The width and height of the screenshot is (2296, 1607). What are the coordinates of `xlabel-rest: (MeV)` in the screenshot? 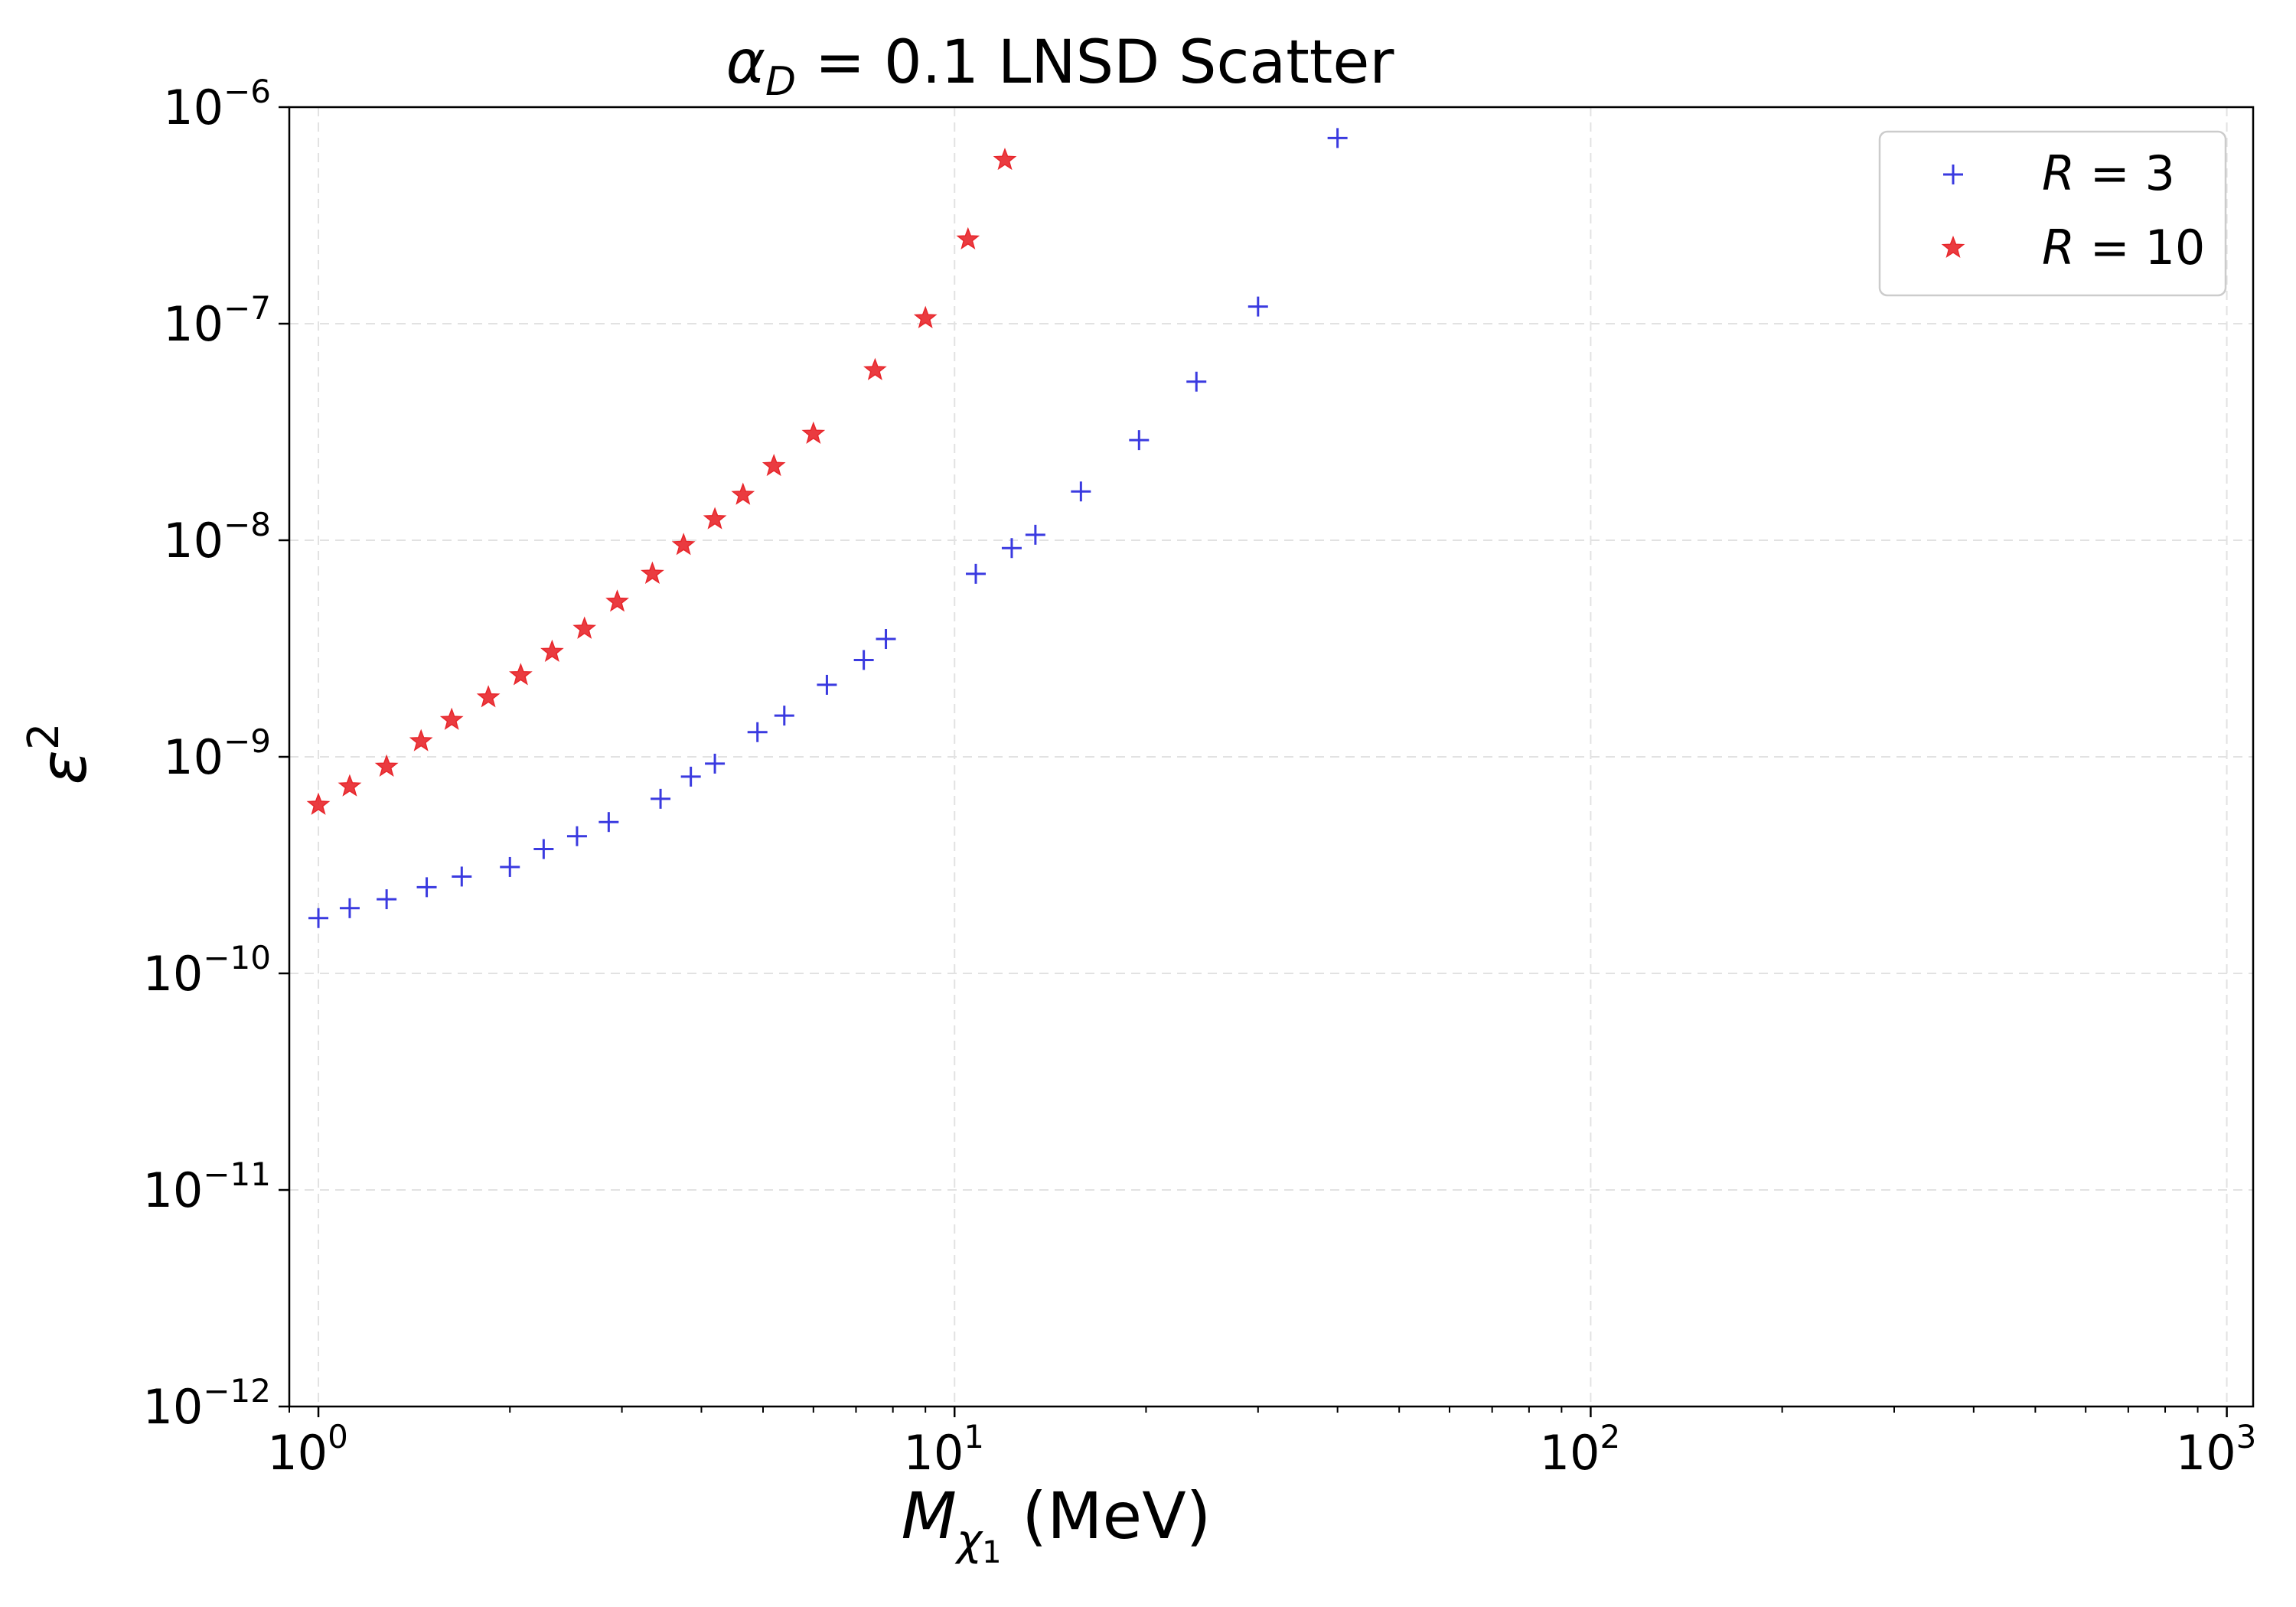 It's located at (1107, 1515).